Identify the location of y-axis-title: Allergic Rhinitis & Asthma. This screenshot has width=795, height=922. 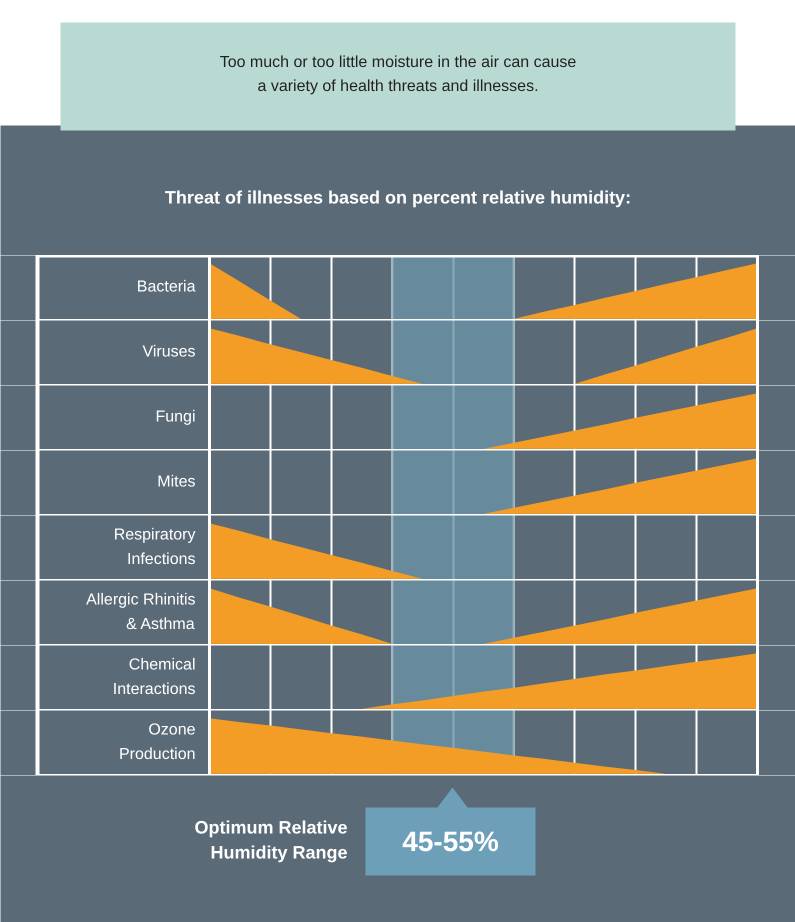
(141, 612).